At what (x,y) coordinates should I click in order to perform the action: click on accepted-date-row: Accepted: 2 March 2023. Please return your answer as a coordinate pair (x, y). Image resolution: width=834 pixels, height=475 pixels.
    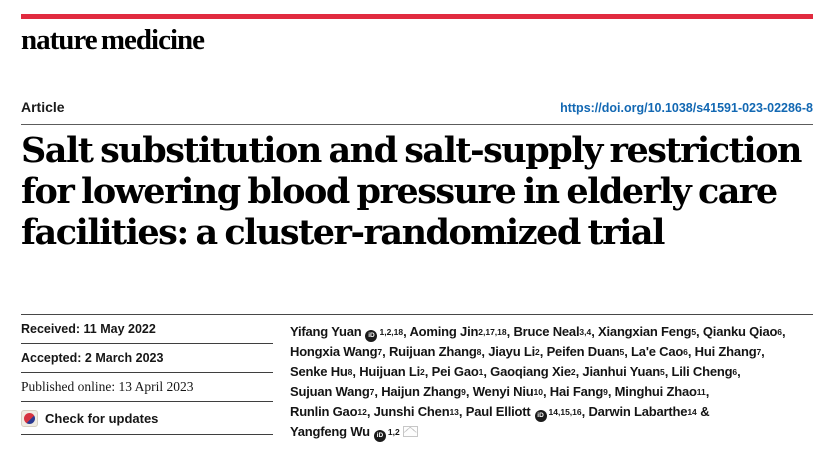
    Looking at the image, I should click on (147, 358).